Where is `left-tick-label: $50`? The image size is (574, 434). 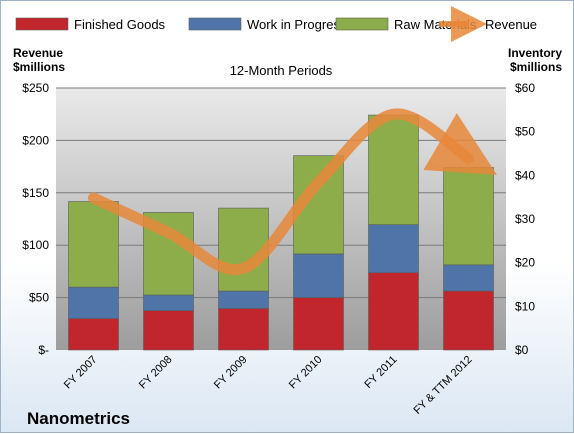 left-tick-label: $50 is located at coordinates (39, 298).